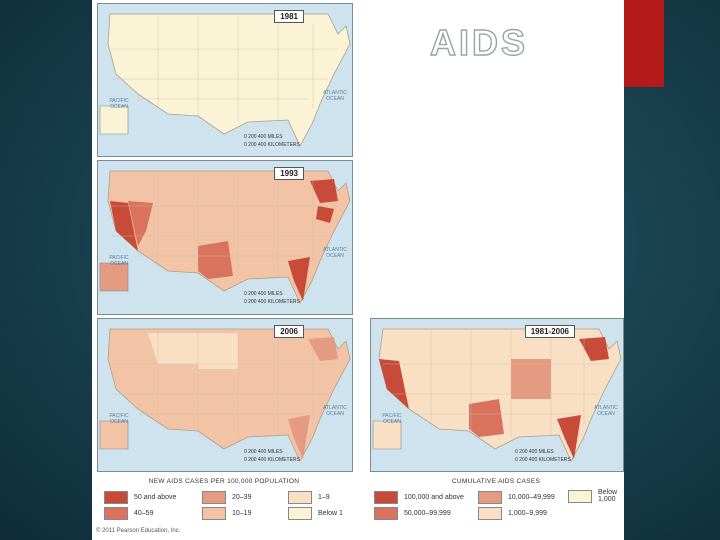  What do you see at coordinates (427, 513) in the screenshot?
I see `legend-label: 50,000–99,999` at bounding box center [427, 513].